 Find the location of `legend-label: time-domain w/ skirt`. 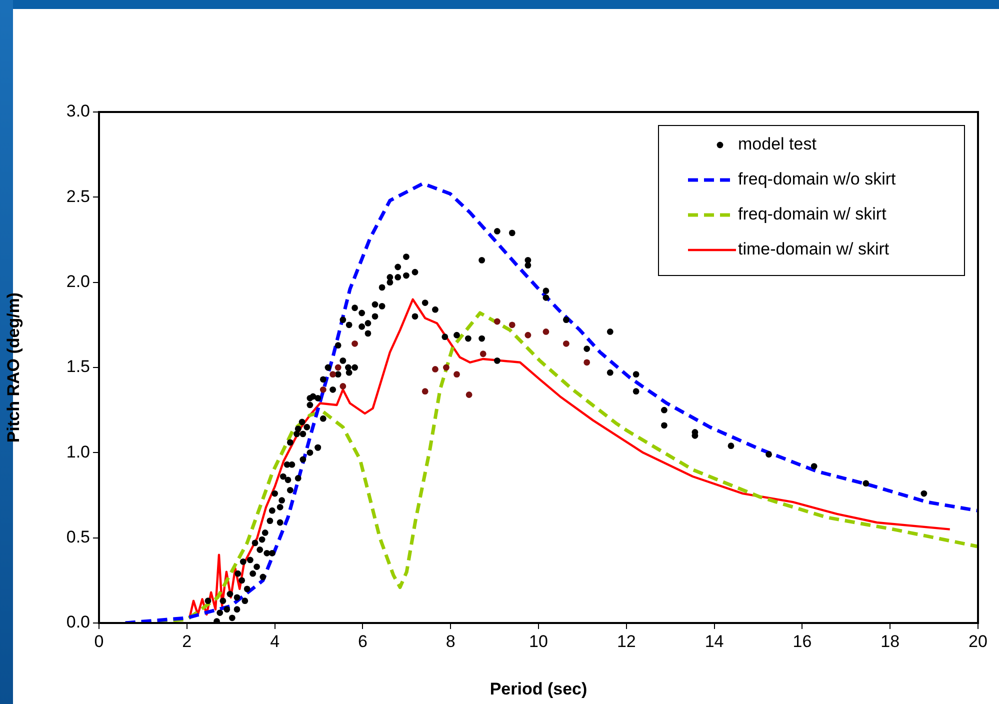

legend-label: time-domain w/ skirt is located at coordinates (814, 249).